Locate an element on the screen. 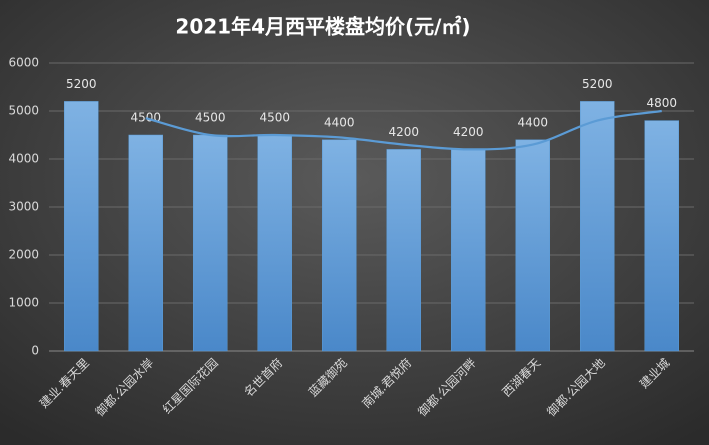 This screenshot has width=709, height=445. y-tick-label: 1000 is located at coordinates (23, 303).